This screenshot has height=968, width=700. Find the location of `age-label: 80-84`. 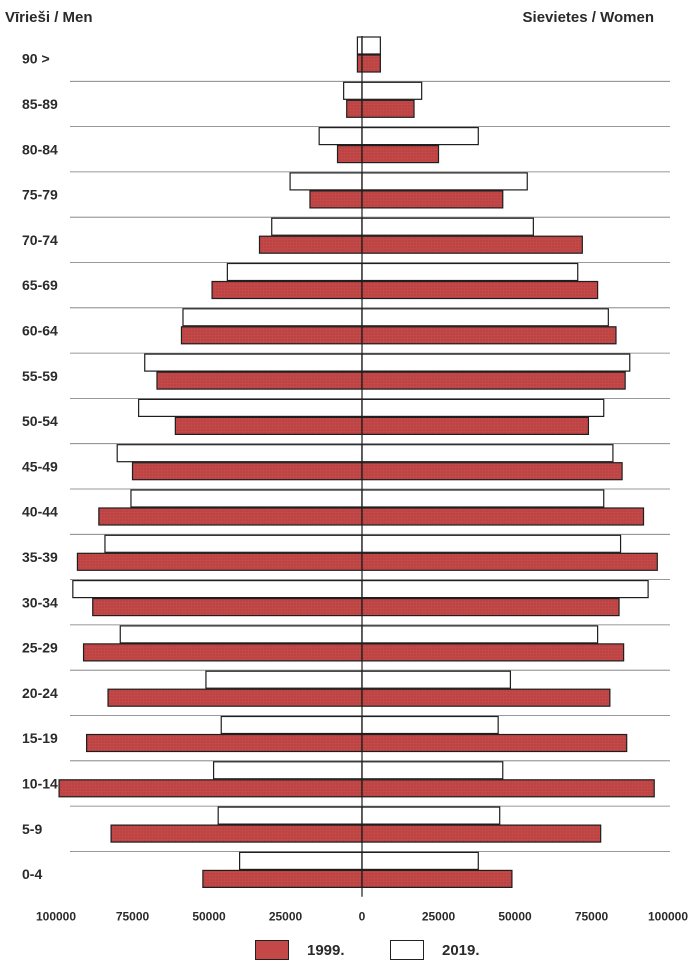

age-label: 80-84 is located at coordinates (40, 149).